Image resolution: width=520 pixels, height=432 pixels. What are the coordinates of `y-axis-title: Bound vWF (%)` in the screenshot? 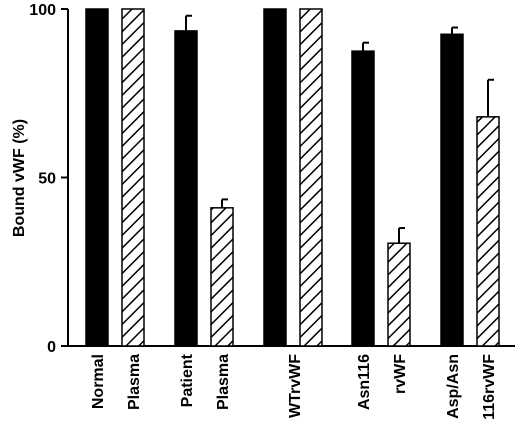 It's located at (19, 178).